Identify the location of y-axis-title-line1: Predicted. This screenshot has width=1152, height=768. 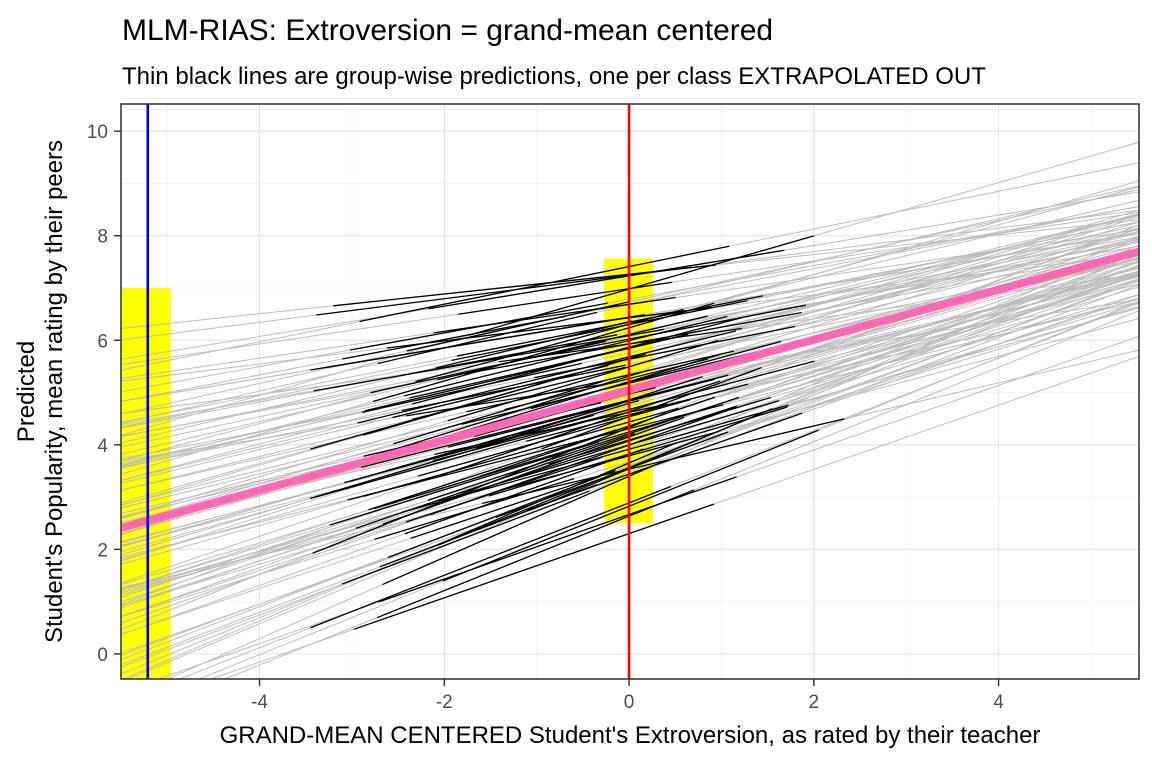
(26, 391).